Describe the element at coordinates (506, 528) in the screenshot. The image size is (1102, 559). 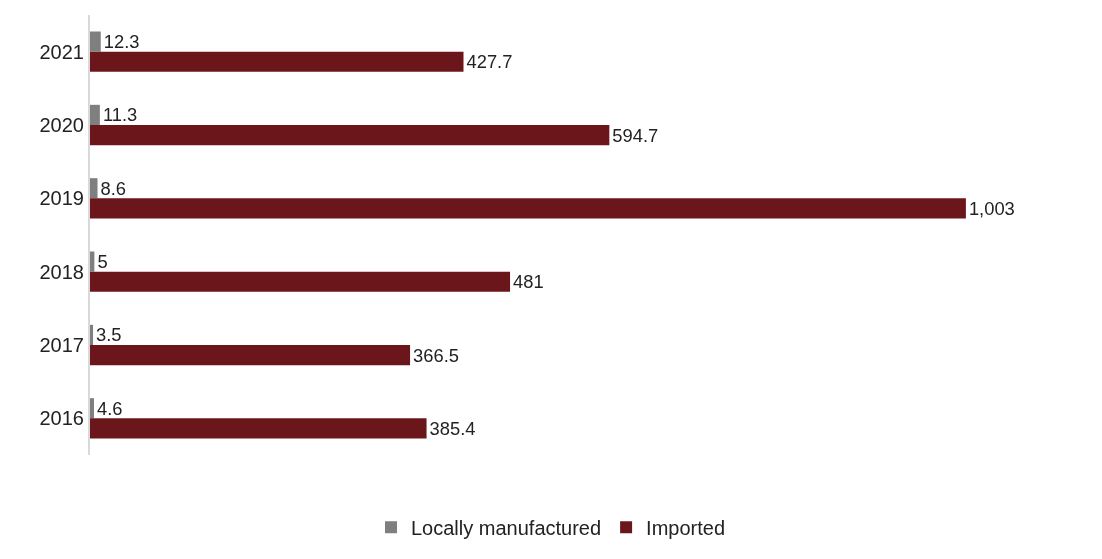
I see `legend-label: Locally manufactured` at that location.